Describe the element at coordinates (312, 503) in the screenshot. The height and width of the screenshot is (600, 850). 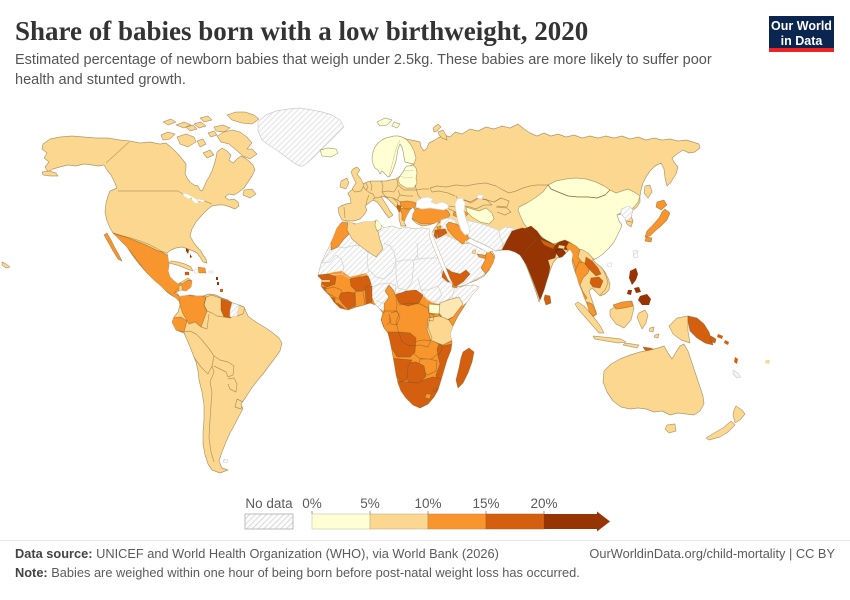
I see `svg-text: 0%` at that location.